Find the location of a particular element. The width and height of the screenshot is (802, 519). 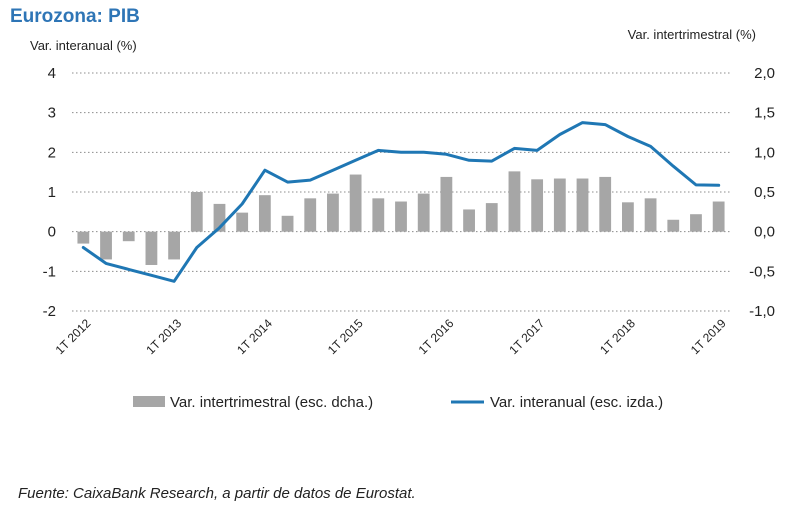

right-tick-label: -0,5 is located at coordinates (762, 271).